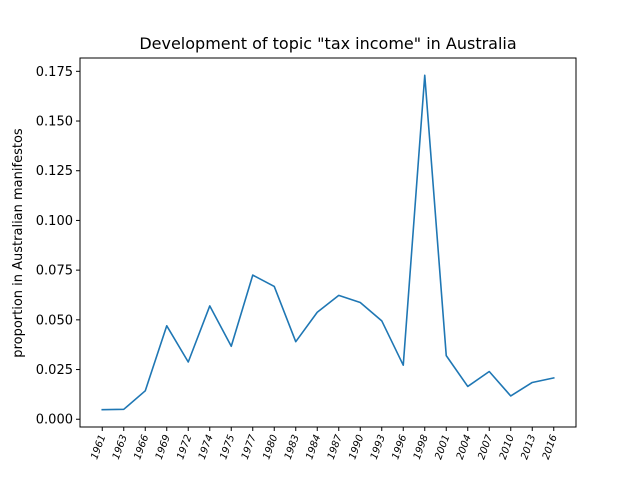  What do you see at coordinates (54, 320) in the screenshot?
I see `y-tick-label: 0.050` at bounding box center [54, 320].